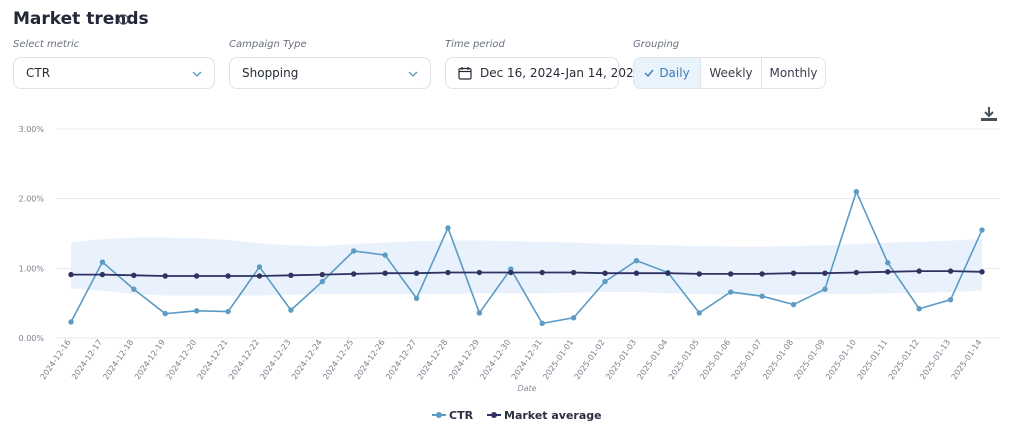 The image size is (1024, 440). What do you see at coordinates (475, 44) in the screenshot?
I see `period-label: Time period` at bounding box center [475, 44].